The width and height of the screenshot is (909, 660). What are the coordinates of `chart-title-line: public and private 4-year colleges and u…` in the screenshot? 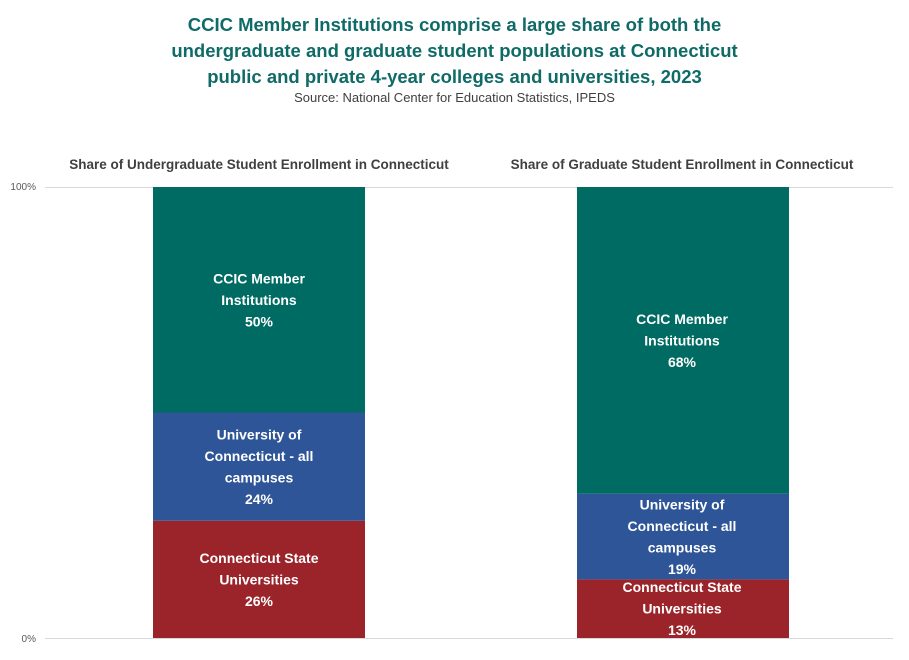 It's located at (454, 76).